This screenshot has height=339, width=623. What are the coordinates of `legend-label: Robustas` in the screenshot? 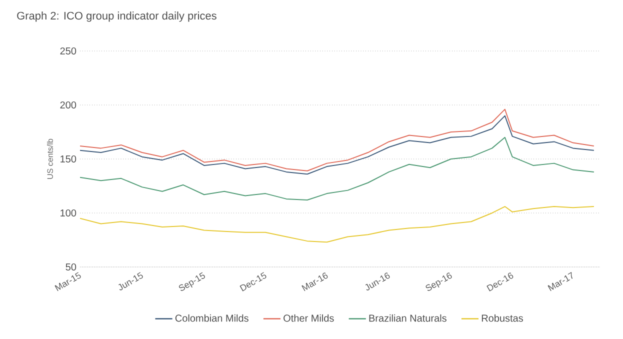 It's located at (502, 318).